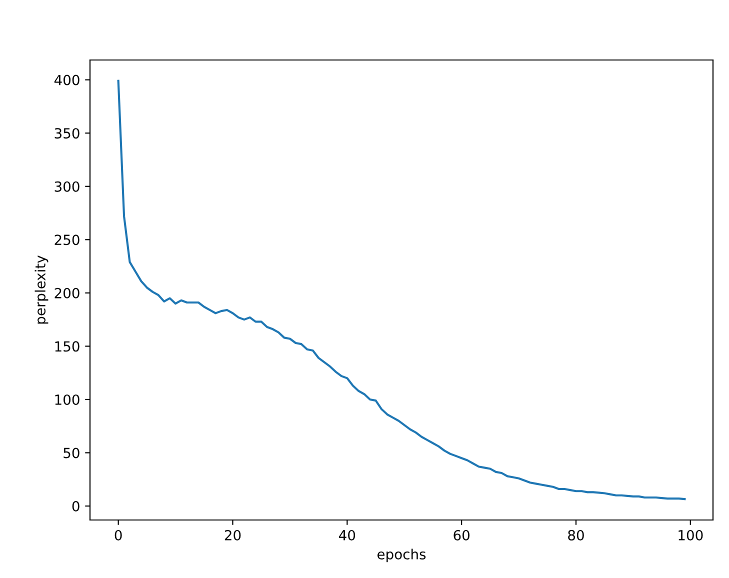 This screenshot has width=729, height=578. What do you see at coordinates (462, 535) in the screenshot?
I see `x-tick-label: 60` at bounding box center [462, 535].